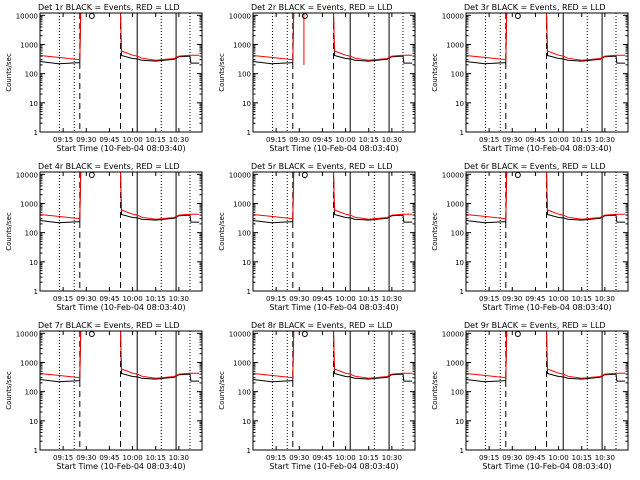  Describe the element at coordinates (535, 166) in the screenshot. I see `panel-title: Det 6r BLACK = Events, RED = LLD` at that location.